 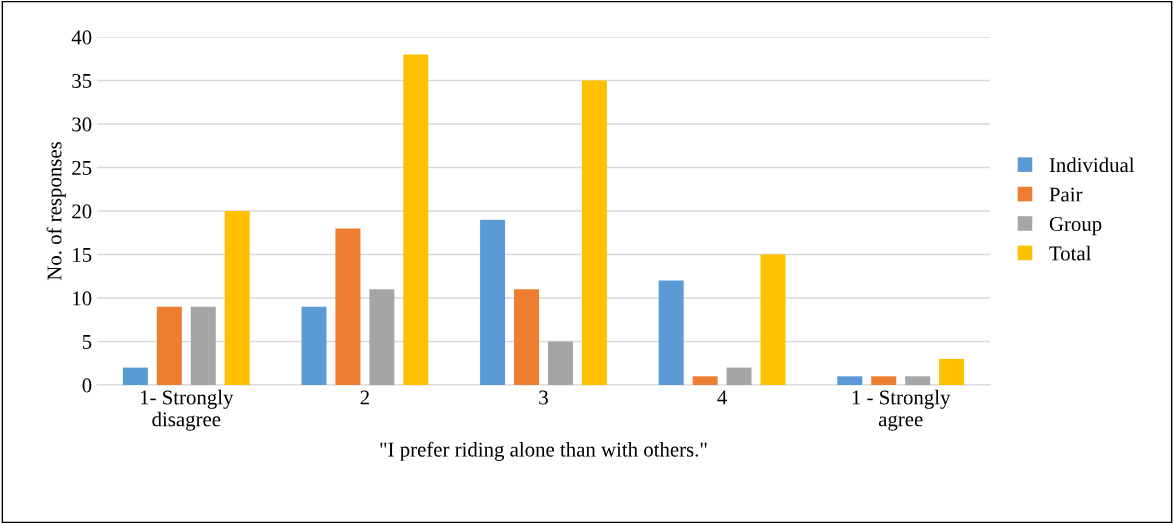 What do you see at coordinates (722, 397) in the screenshot?
I see `x-tick-label: 4` at bounding box center [722, 397].